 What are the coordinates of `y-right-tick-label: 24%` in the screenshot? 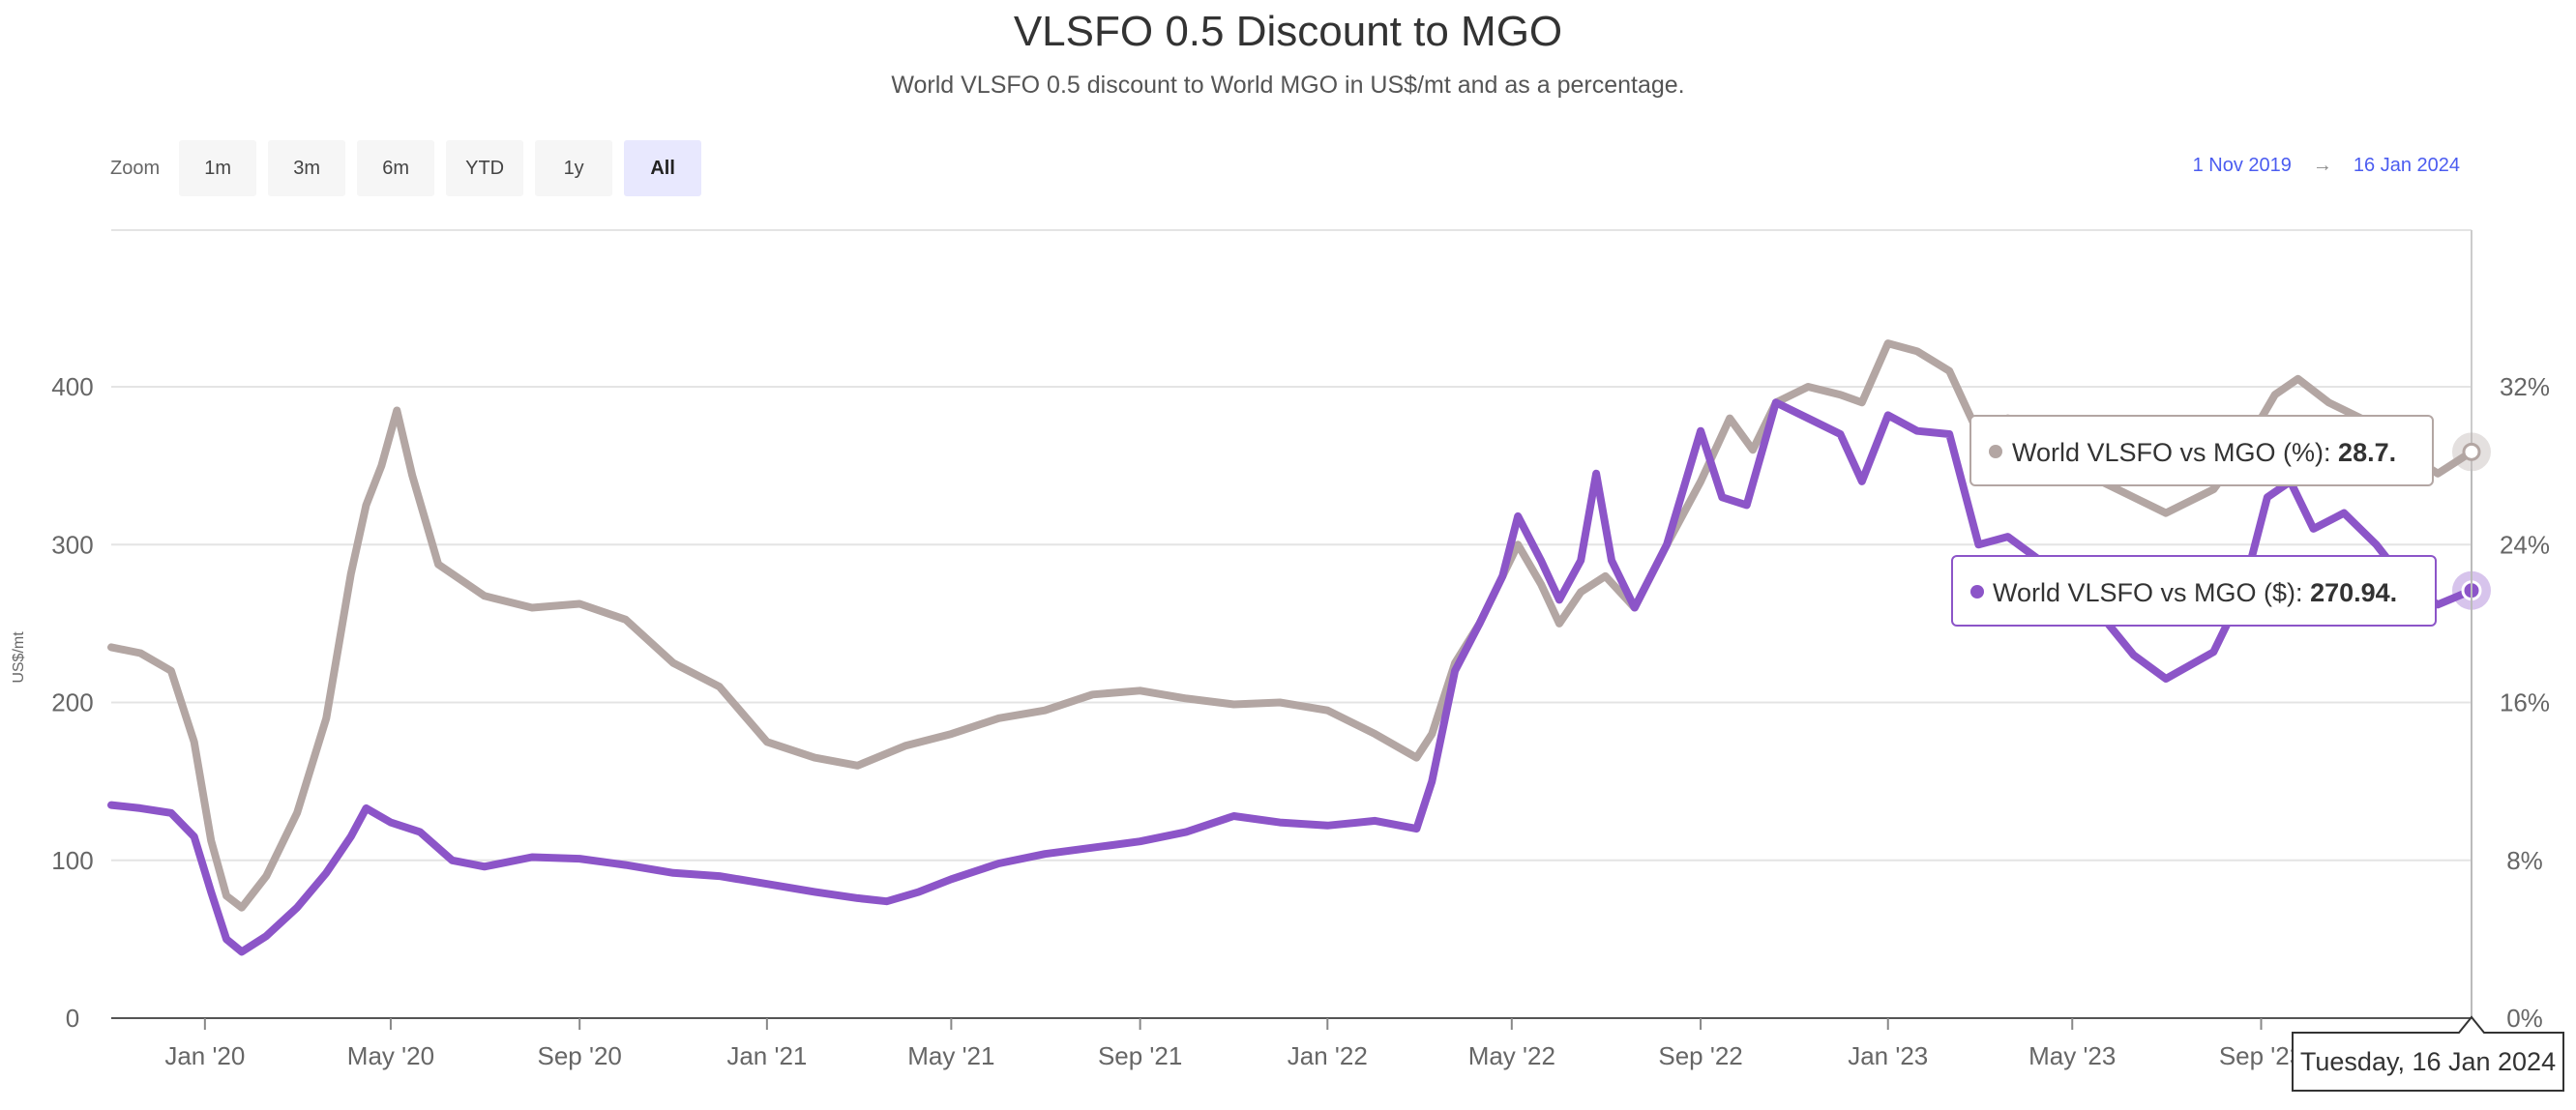 It's located at (2525, 544).